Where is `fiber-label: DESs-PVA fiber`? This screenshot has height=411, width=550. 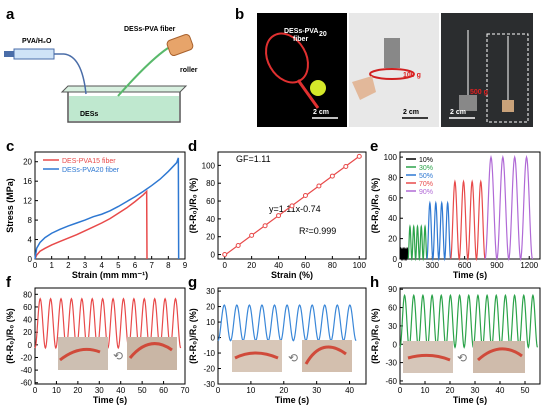
fiber-label: DESs-PVA fiber is located at coordinates (150, 29).